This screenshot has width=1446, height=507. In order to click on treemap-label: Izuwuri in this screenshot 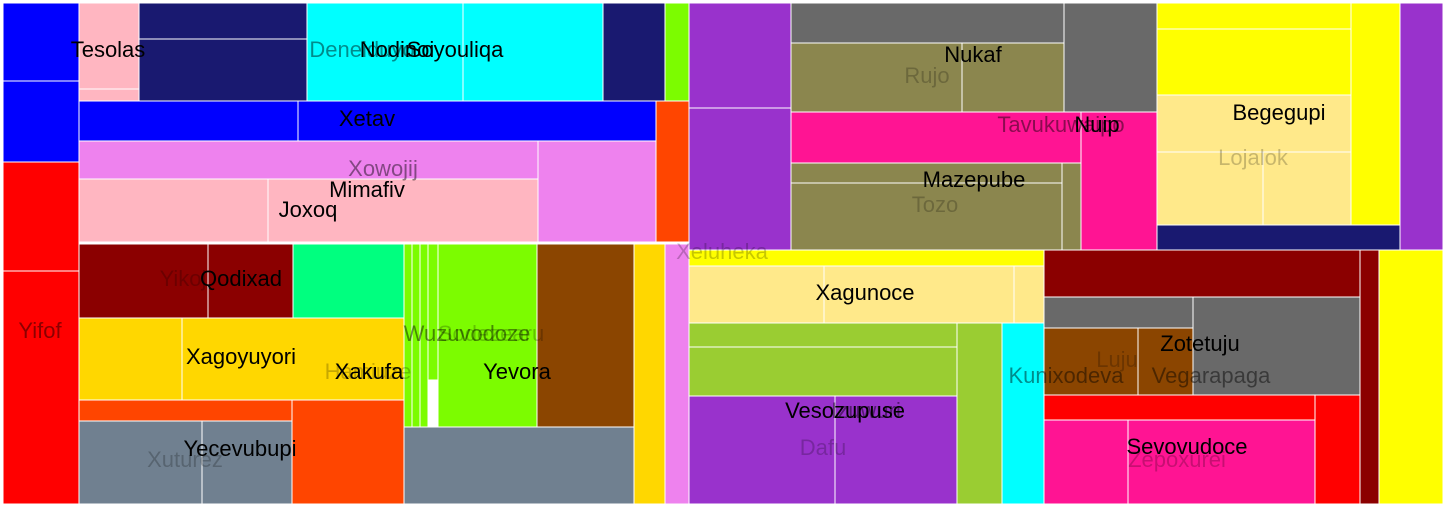, I will do `click(866, 410)`.